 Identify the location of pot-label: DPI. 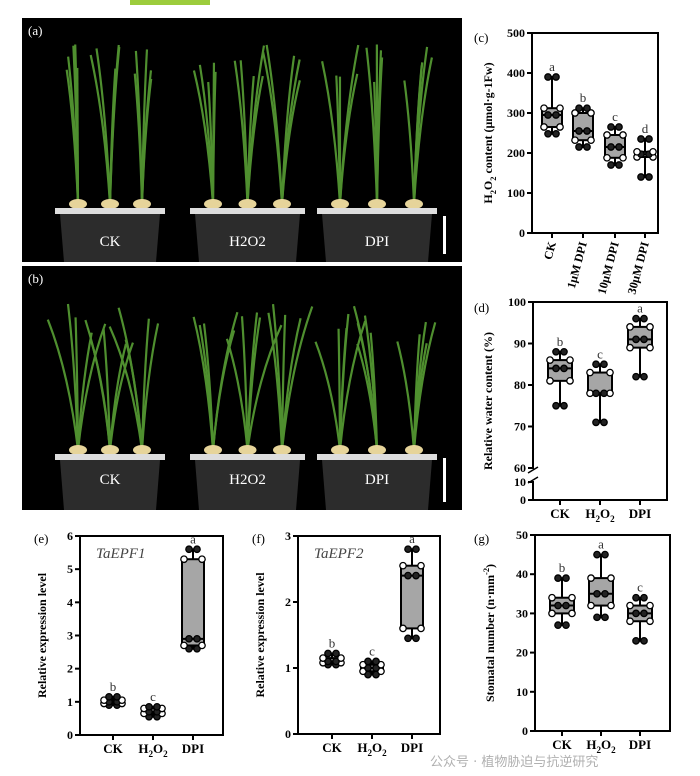
(377, 480).